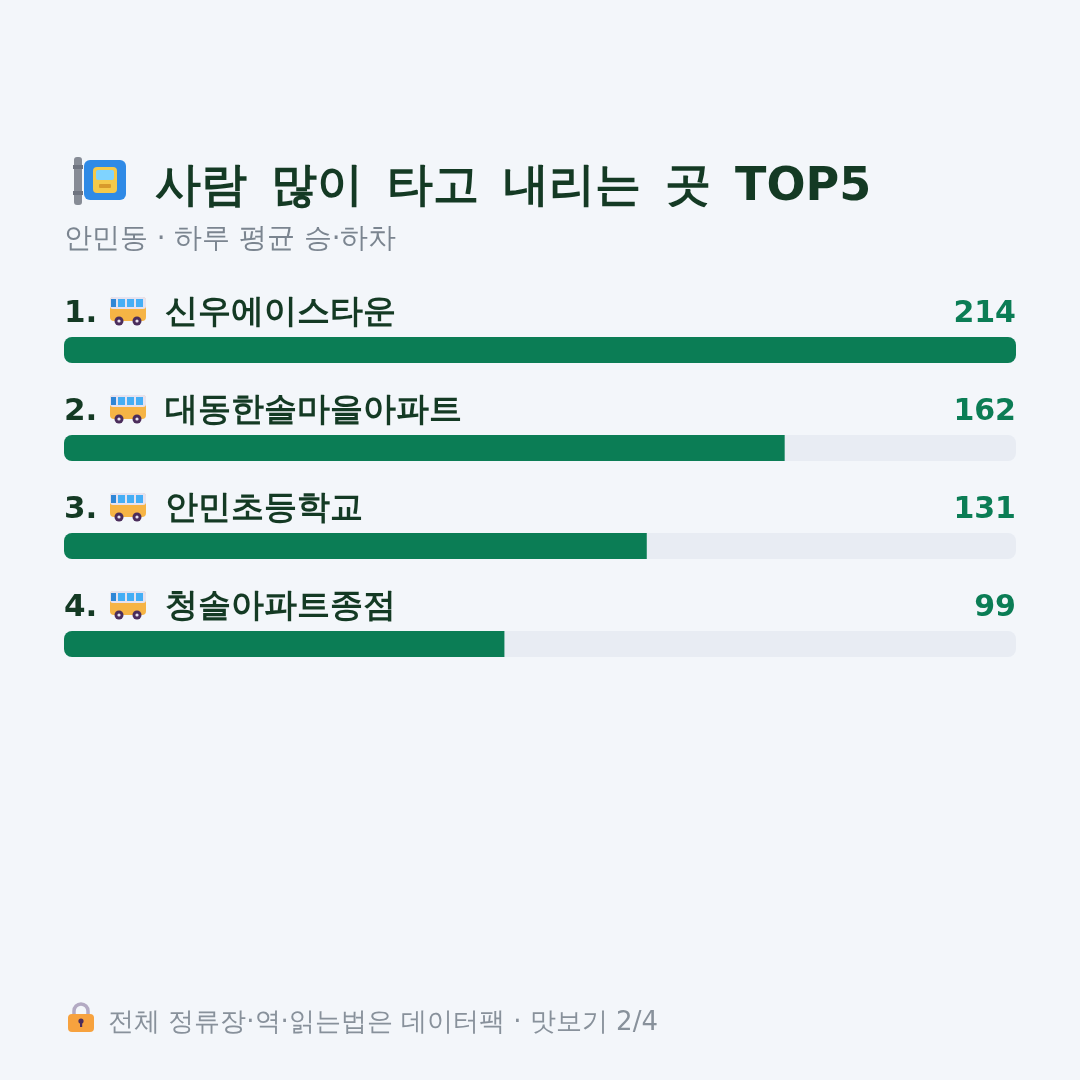  I want to click on title: 사람 많이 타고 내리는 곳 TOP5, so click(513, 184).